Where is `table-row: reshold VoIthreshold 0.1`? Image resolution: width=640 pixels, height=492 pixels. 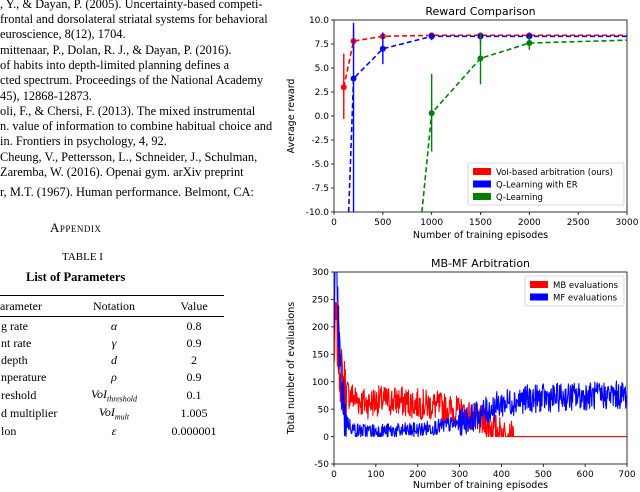 table-row: reshold VoIthreshold 0.1 is located at coordinates (112, 395).